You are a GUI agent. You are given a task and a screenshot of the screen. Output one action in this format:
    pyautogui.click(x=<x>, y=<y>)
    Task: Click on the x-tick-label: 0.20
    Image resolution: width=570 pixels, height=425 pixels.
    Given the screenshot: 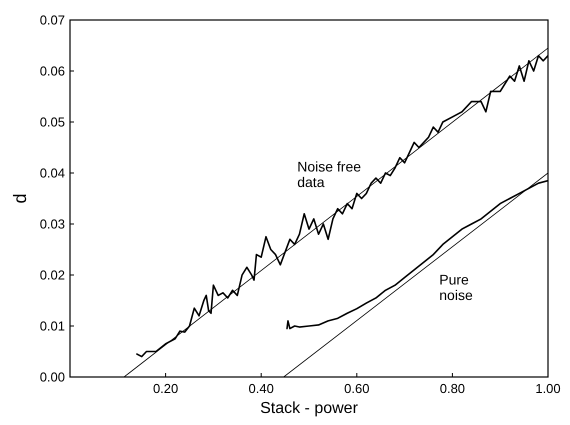 What is the action you would take?
    pyautogui.click(x=165, y=388)
    